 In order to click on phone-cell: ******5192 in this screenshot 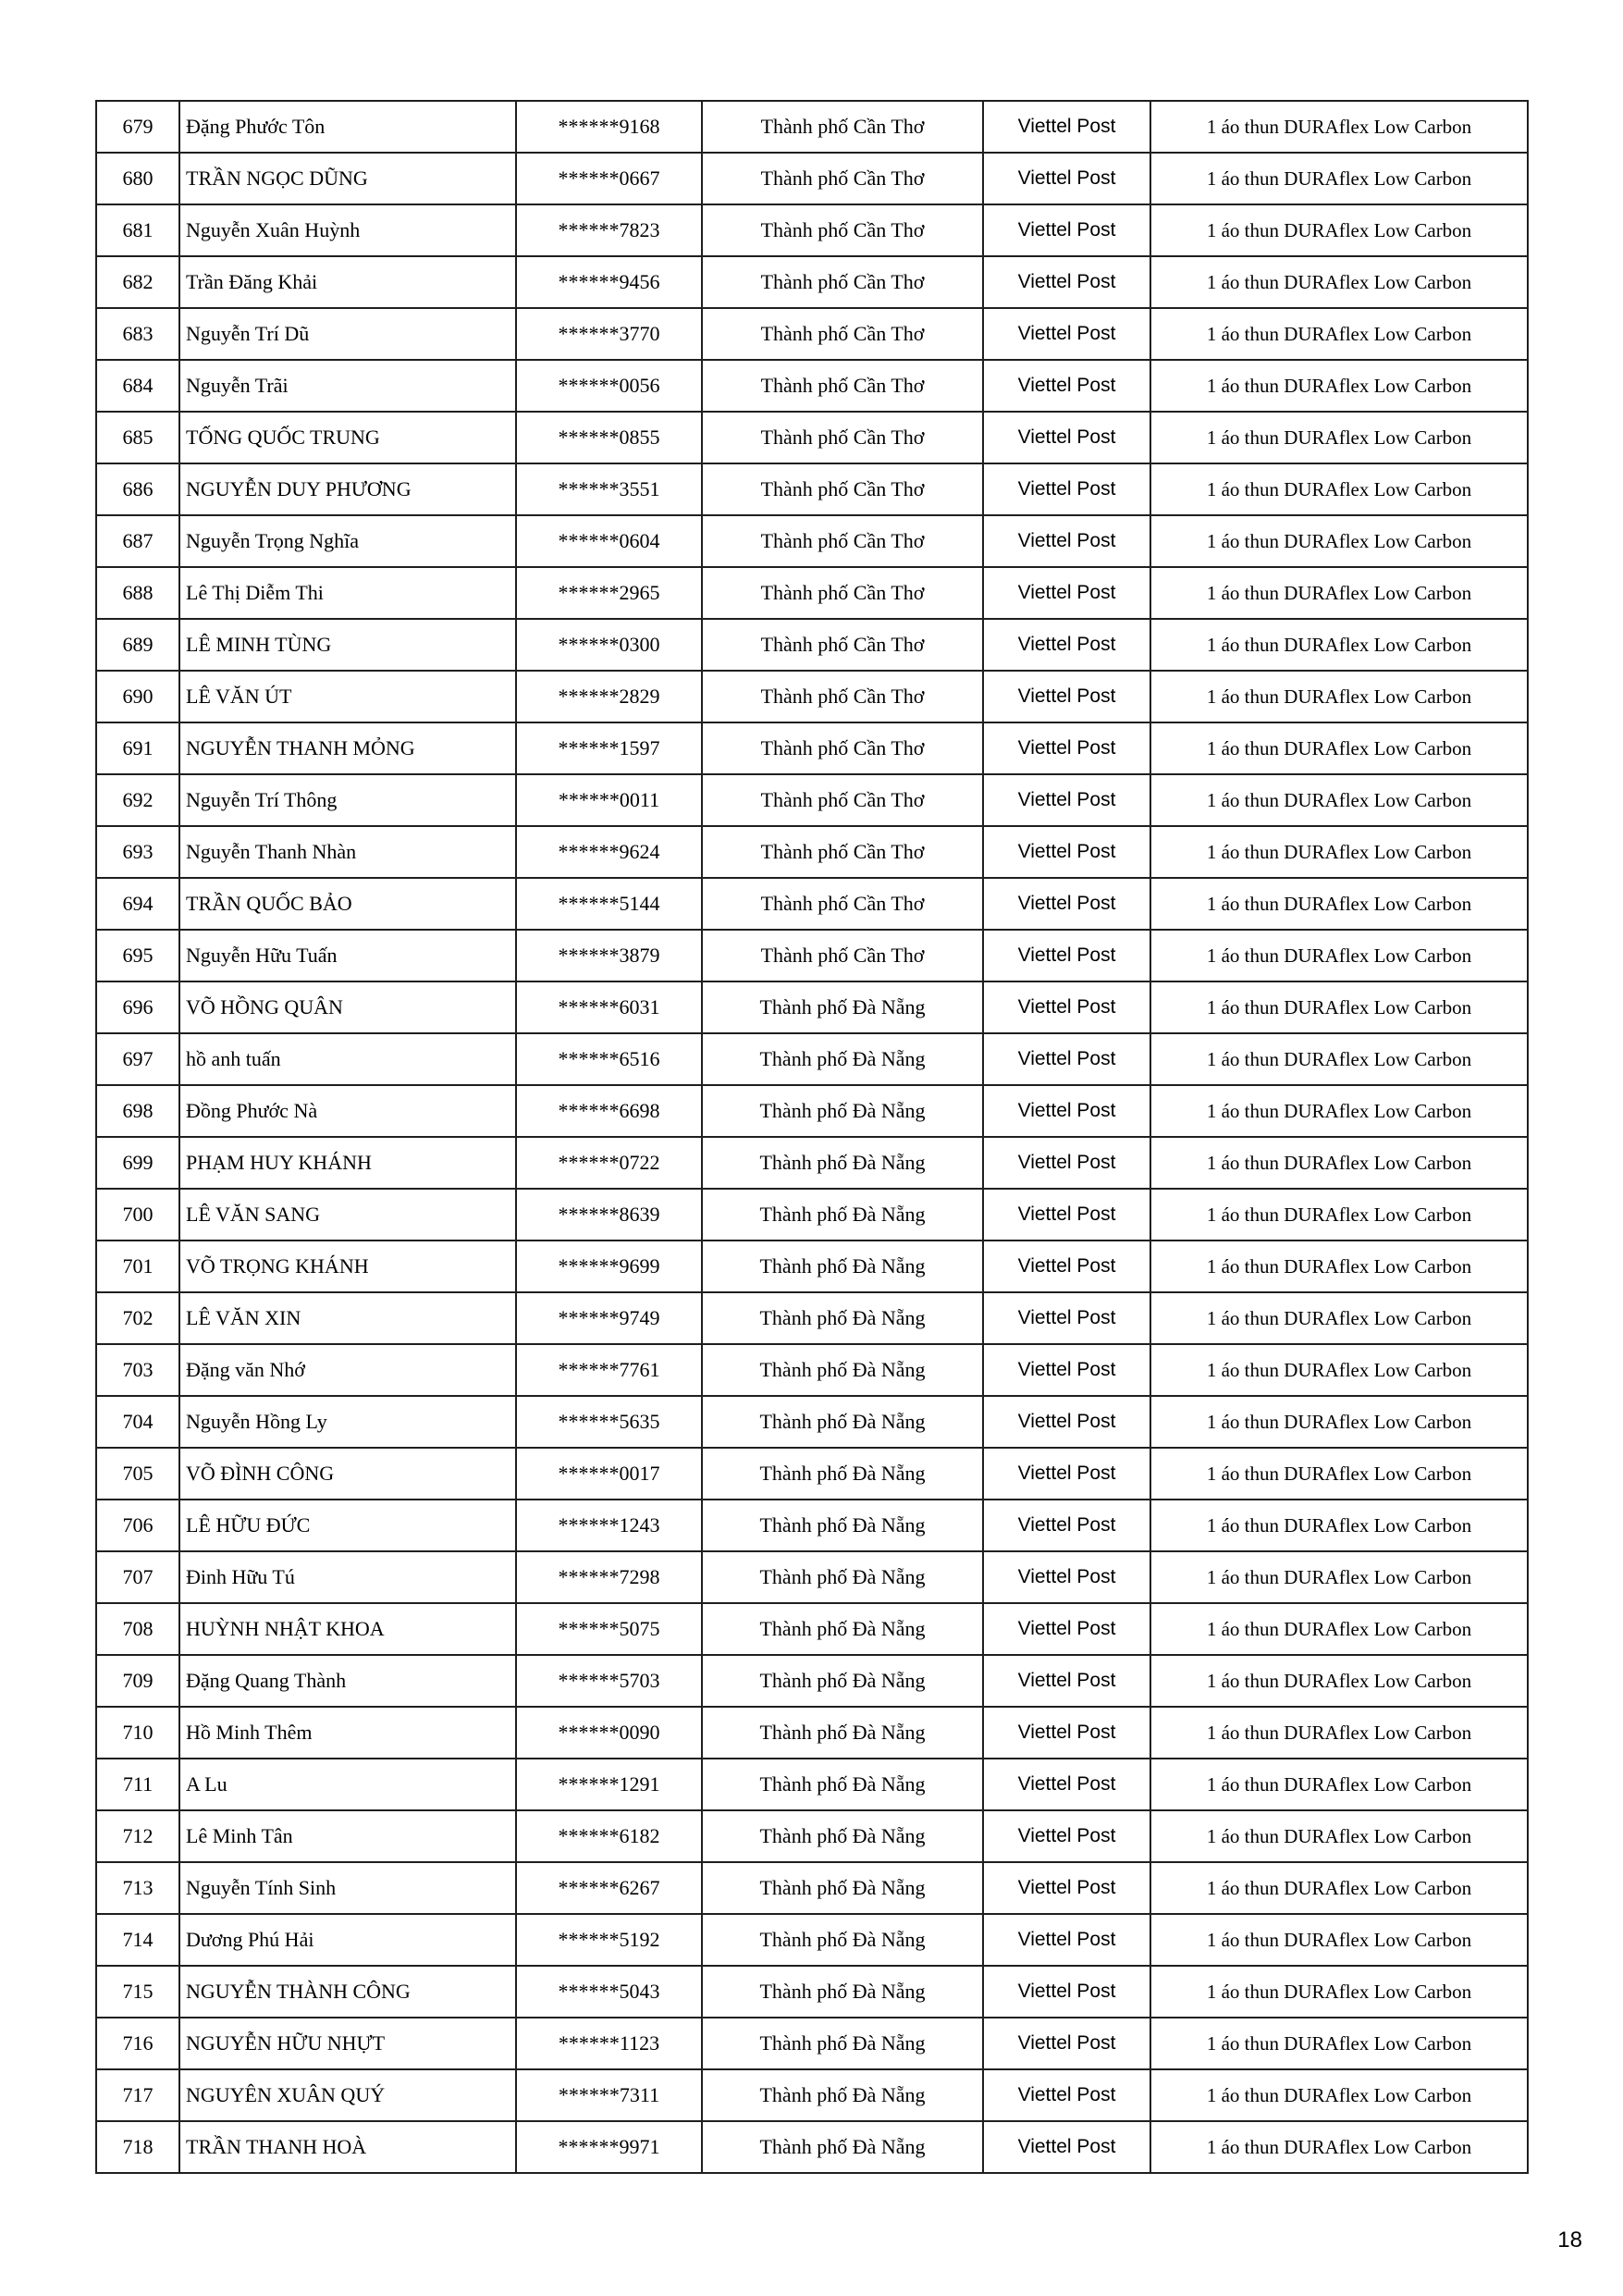, I will do `click(609, 1940)`.